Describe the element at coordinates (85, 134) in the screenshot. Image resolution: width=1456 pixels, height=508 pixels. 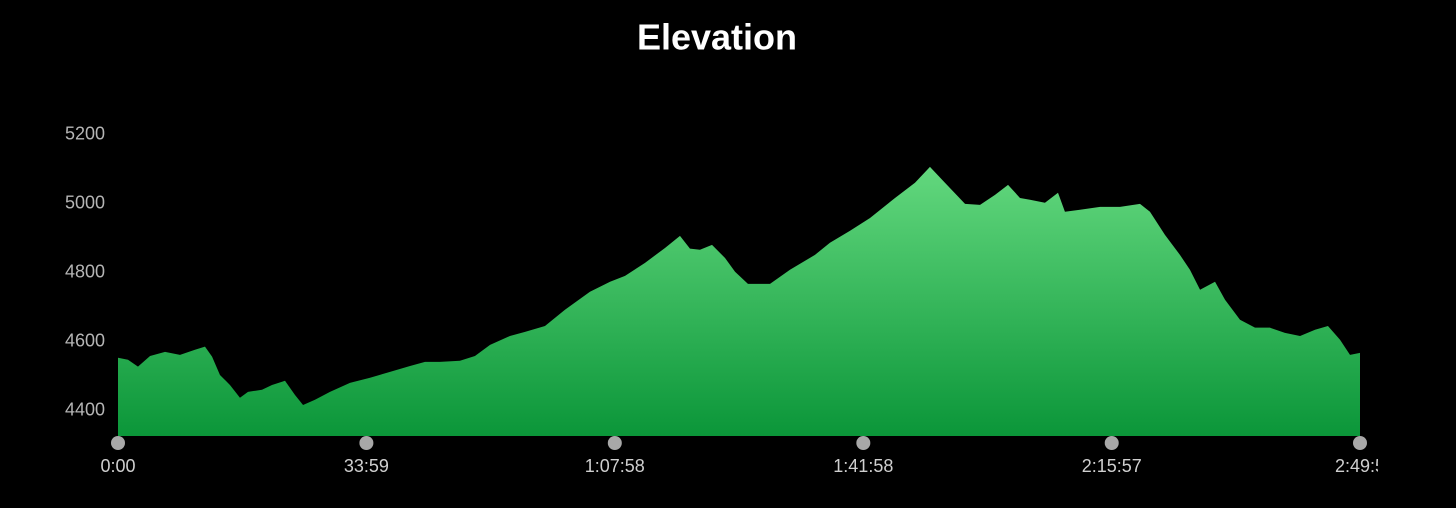
I see `y-tick-label: 5200` at that location.